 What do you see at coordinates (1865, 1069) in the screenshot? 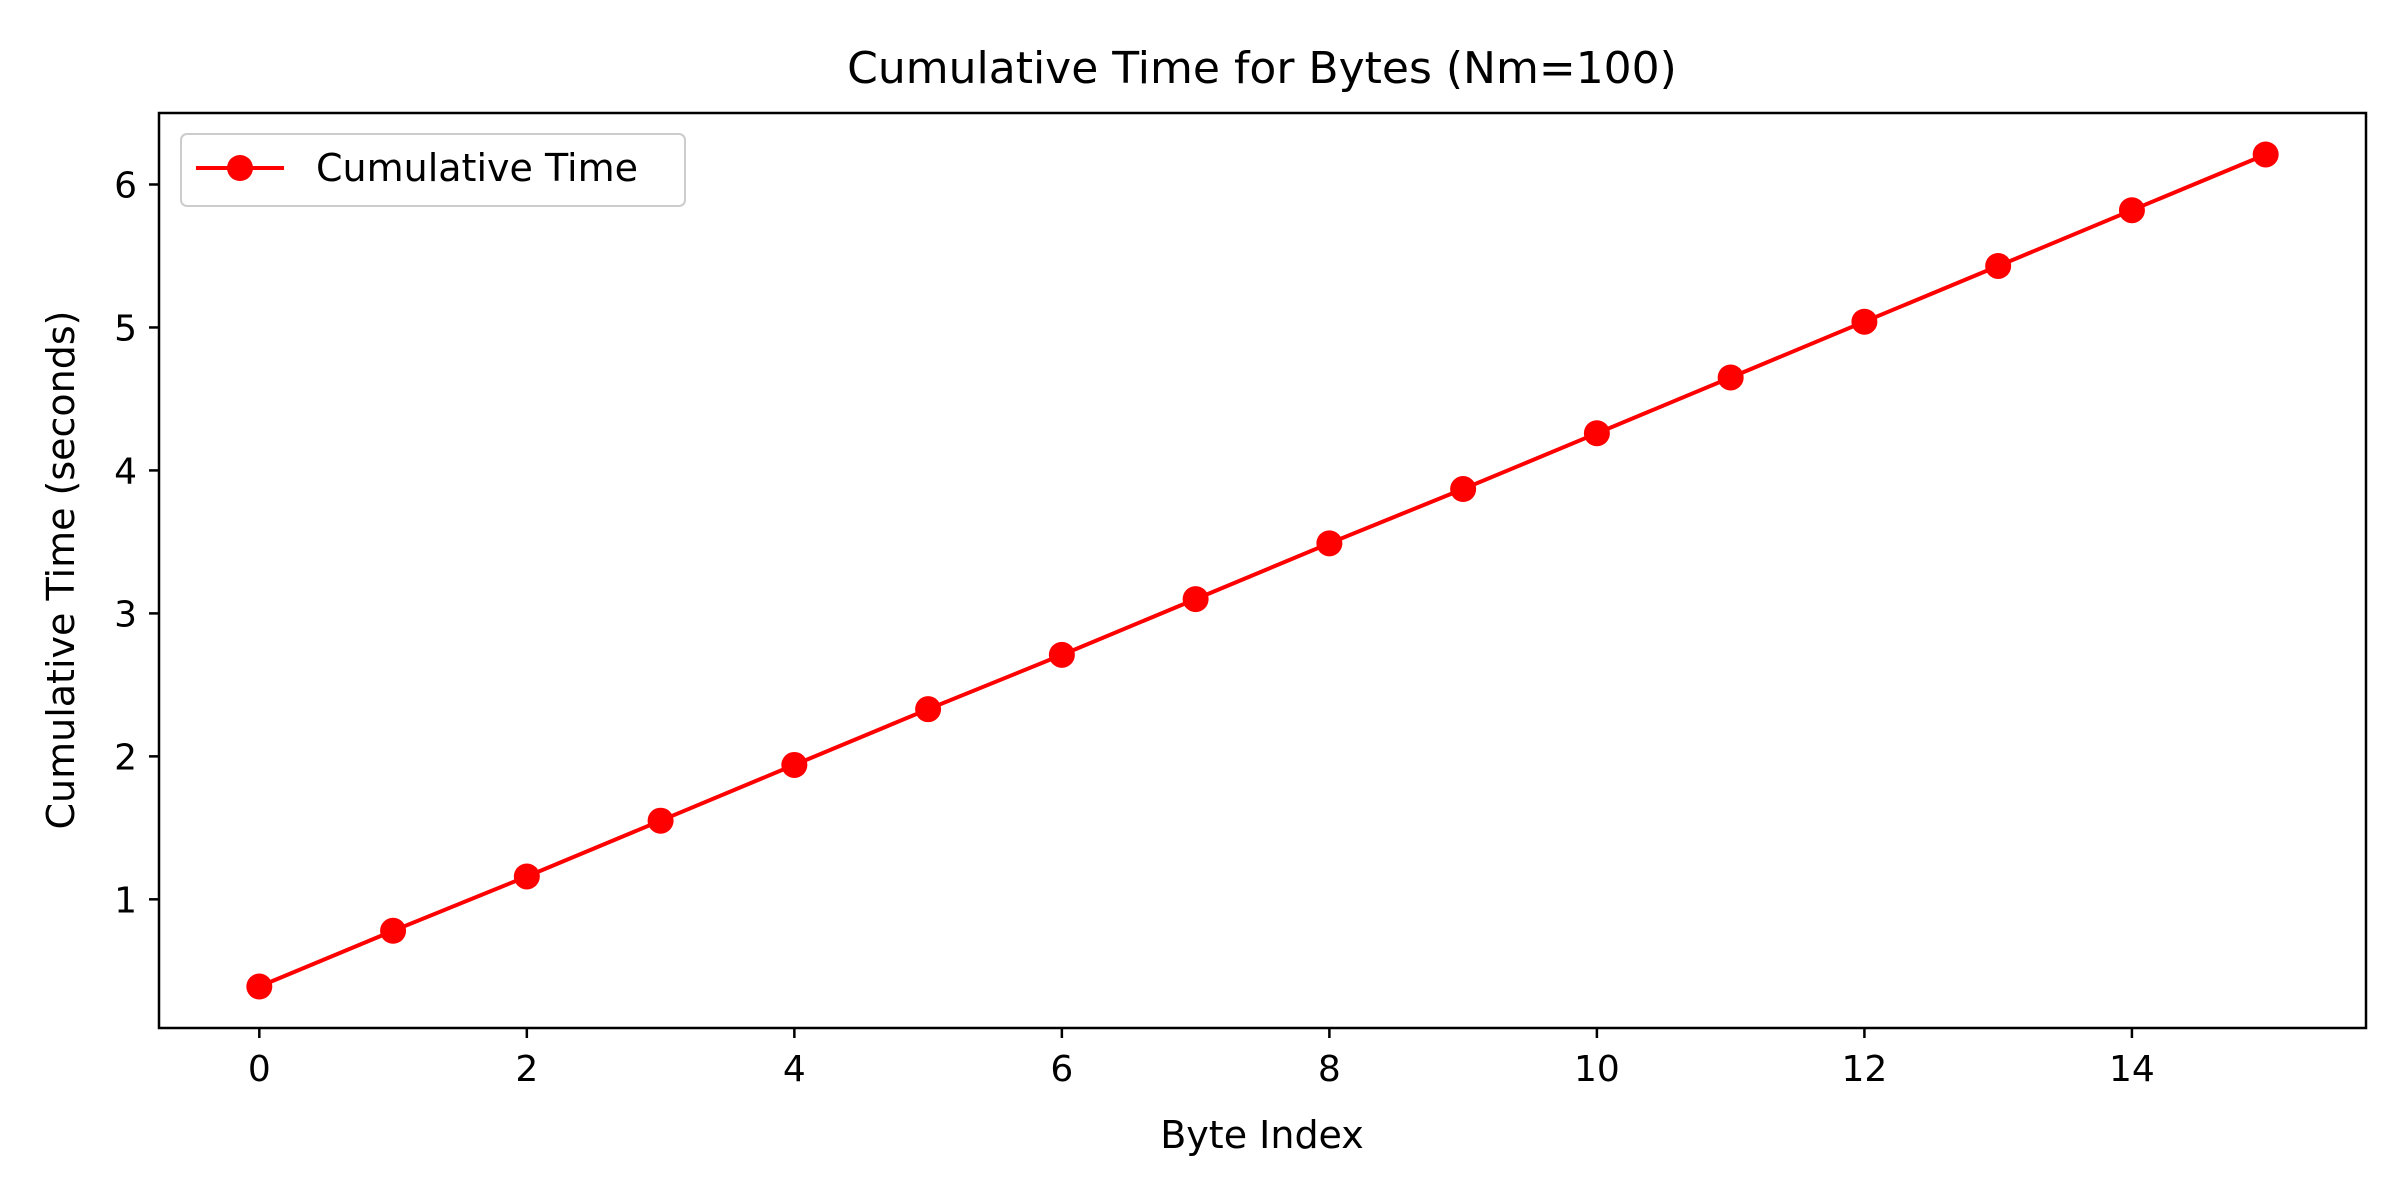
I see `x-tick-label: 12` at bounding box center [1865, 1069].